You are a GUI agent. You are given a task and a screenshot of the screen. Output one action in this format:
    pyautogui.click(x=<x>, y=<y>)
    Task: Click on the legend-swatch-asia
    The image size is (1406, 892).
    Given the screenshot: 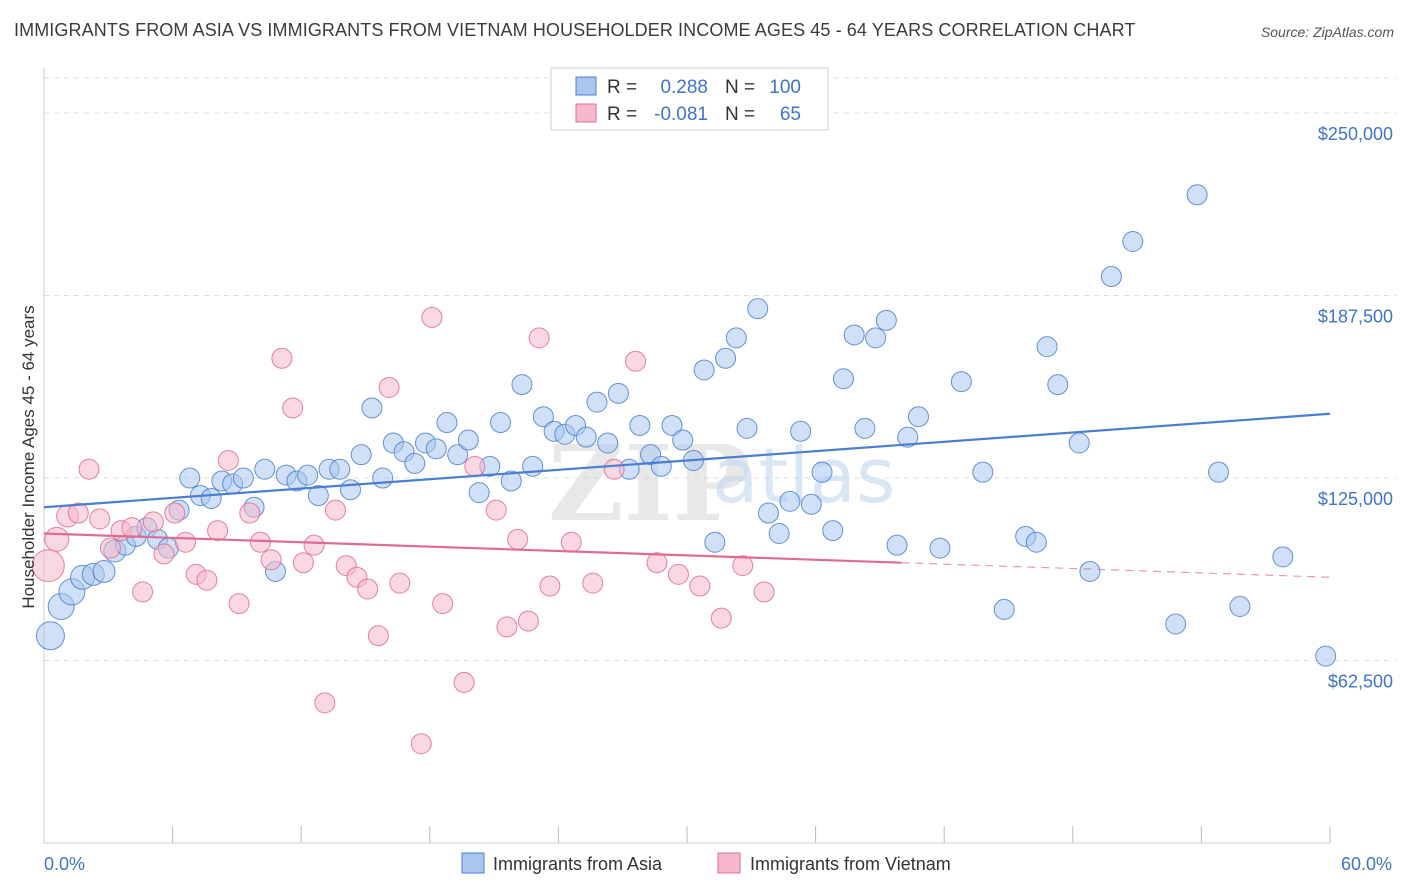 What is the action you would take?
    pyautogui.click(x=473, y=863)
    